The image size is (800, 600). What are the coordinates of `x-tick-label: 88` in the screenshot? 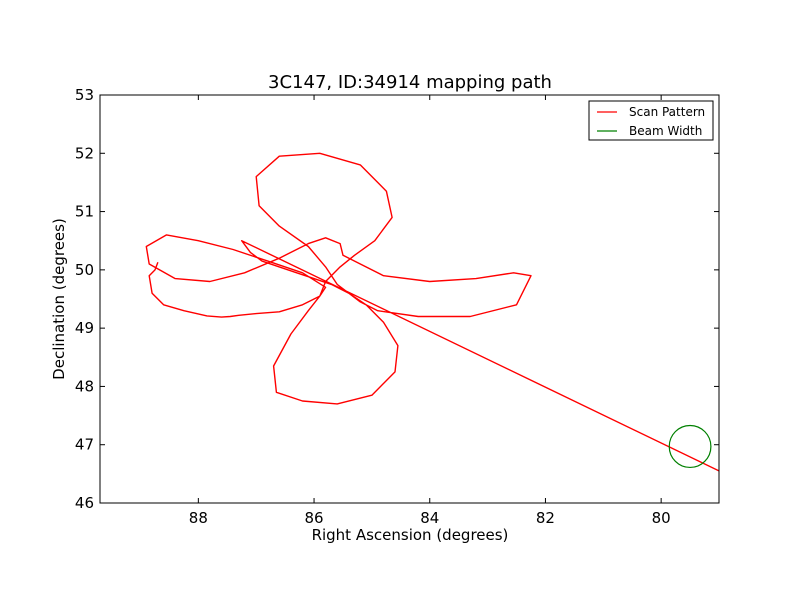 It's located at (198, 518).